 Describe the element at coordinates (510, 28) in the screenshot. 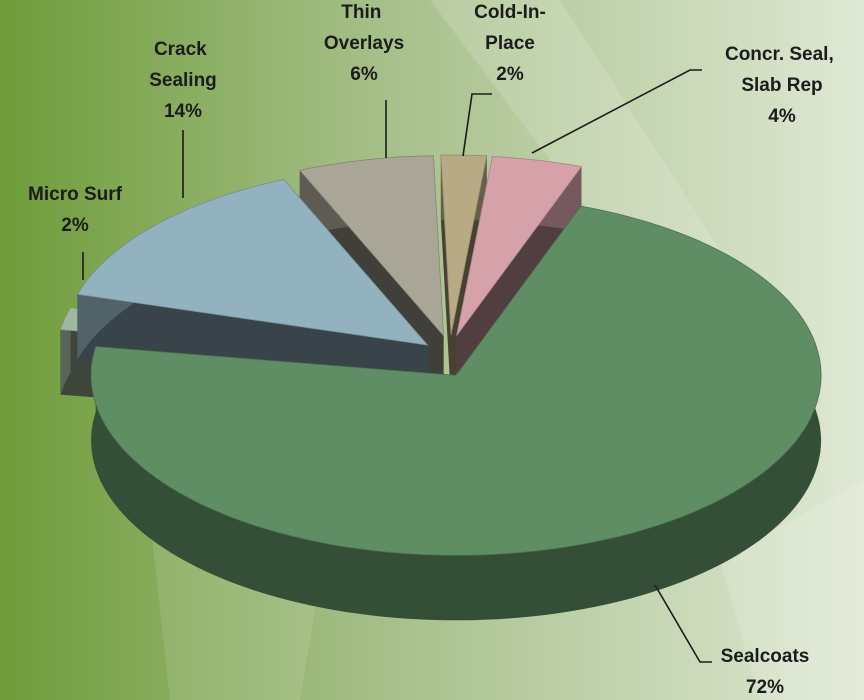

I see `category-label: Cold-In-Place` at that location.